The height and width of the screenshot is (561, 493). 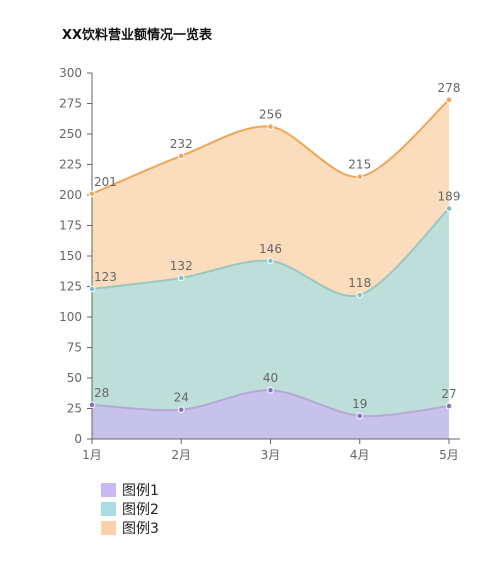 What do you see at coordinates (359, 404) in the screenshot?
I see `data-label-series-1-4: 19` at bounding box center [359, 404].